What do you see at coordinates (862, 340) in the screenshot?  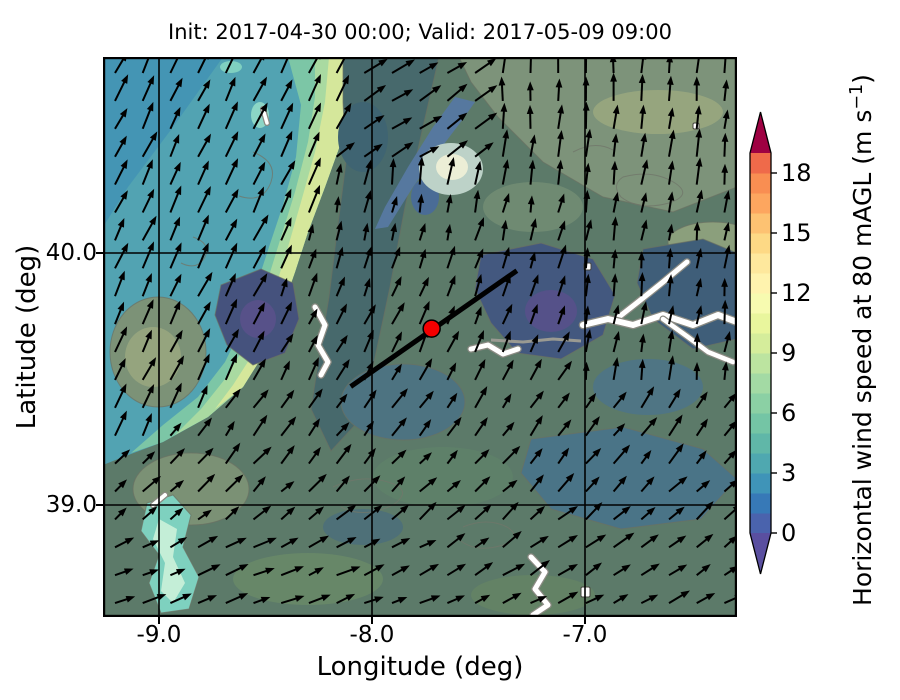 I see `colorbar-label: Horizontal wind speed at 80 mAGL (m s−1)` at bounding box center [862, 340].